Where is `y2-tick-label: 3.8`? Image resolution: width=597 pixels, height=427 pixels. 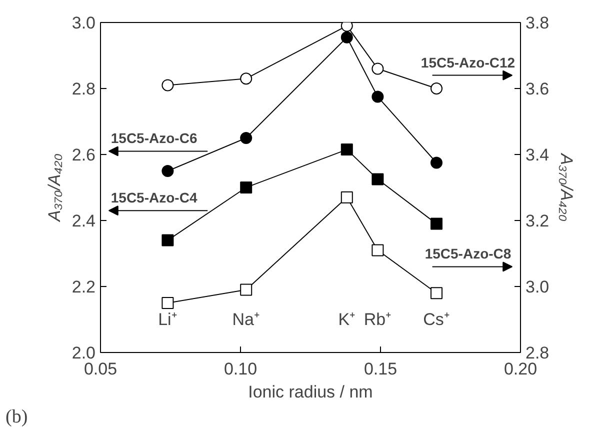 y2-tick-label: 3.8 is located at coordinates (538, 23).